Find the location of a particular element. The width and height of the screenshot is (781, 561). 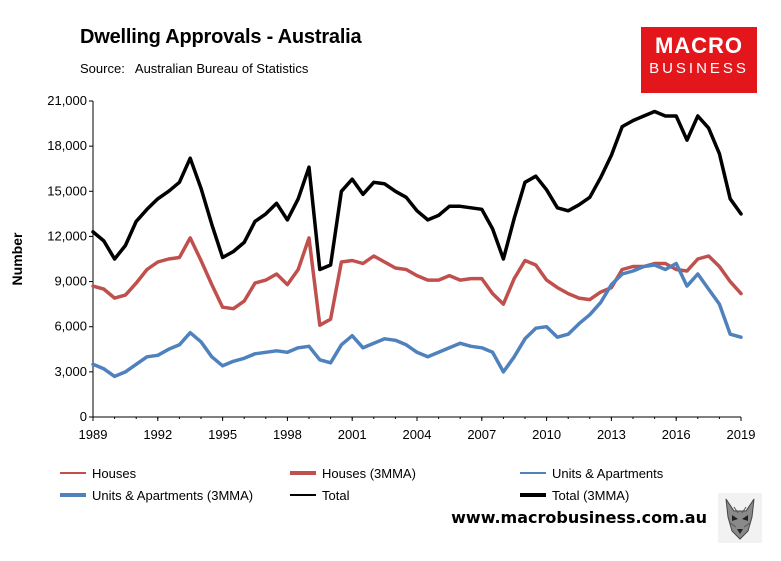

wolf-icon is located at coordinates (740, 518).